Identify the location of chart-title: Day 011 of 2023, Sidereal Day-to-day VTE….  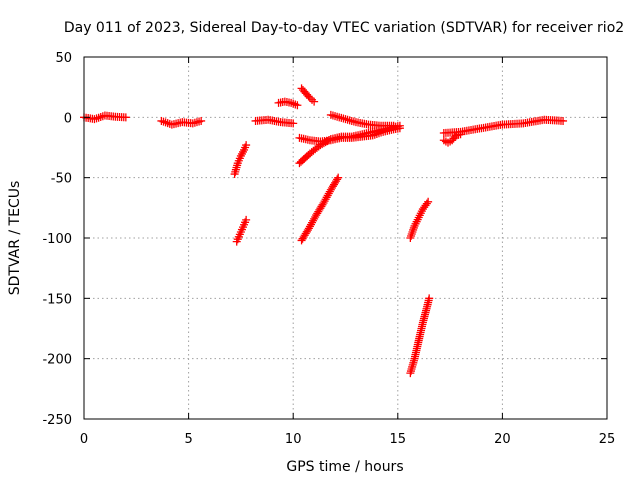
(344, 28).